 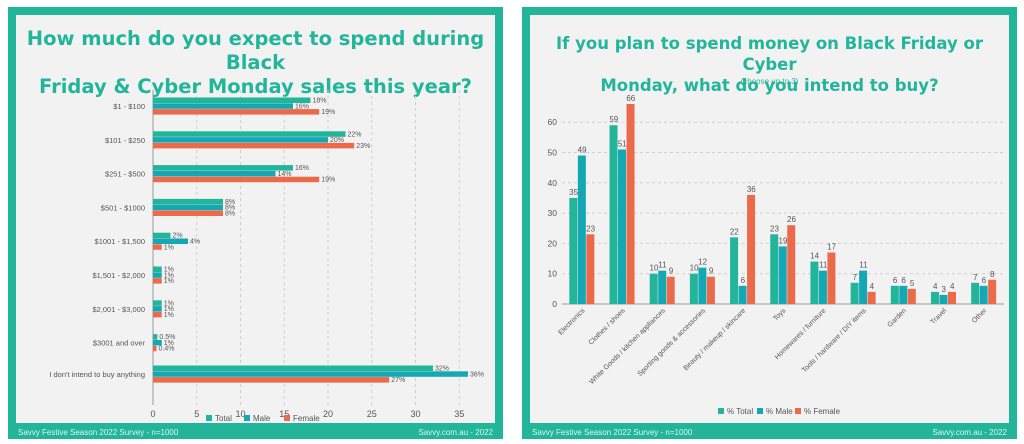 What do you see at coordinates (711, 271) in the screenshot?
I see `data-label: 9` at bounding box center [711, 271].